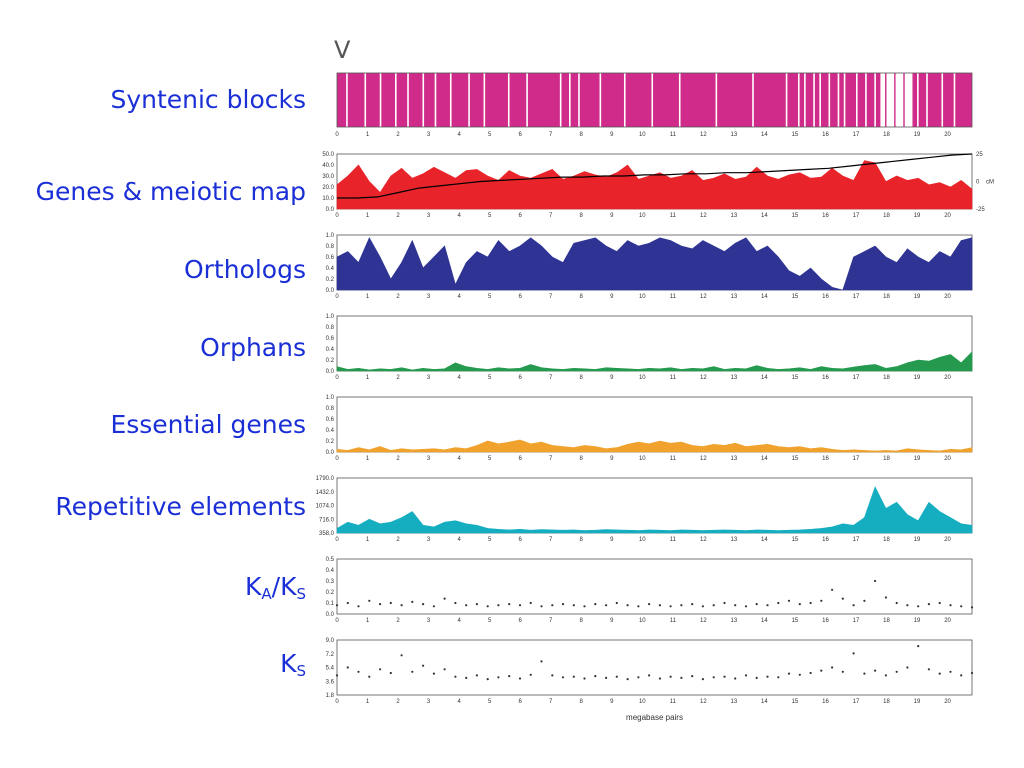 Image resolution: width=1024 pixels, height=768 pixels. I want to click on essential-x-tick-label: 2, so click(398, 459).